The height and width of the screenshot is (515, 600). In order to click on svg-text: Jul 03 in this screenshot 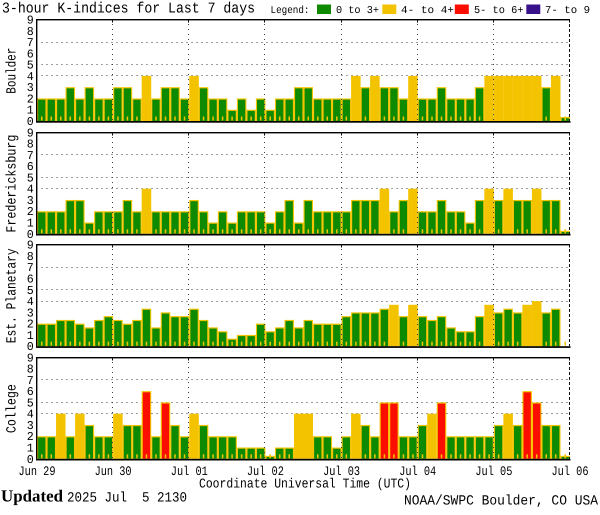, I will do `click(341, 471)`.